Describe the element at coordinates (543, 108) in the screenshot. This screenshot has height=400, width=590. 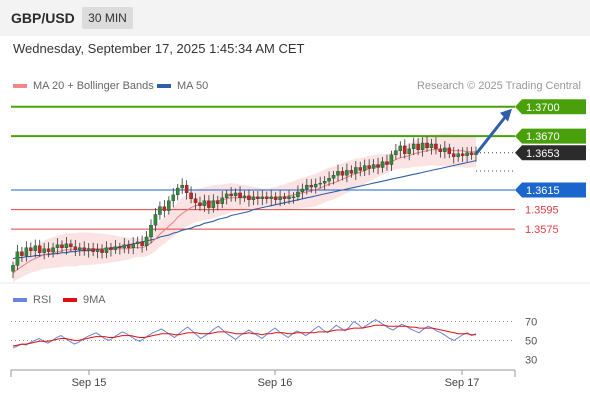
I see `level-tag-text: 1.3700` at that location.